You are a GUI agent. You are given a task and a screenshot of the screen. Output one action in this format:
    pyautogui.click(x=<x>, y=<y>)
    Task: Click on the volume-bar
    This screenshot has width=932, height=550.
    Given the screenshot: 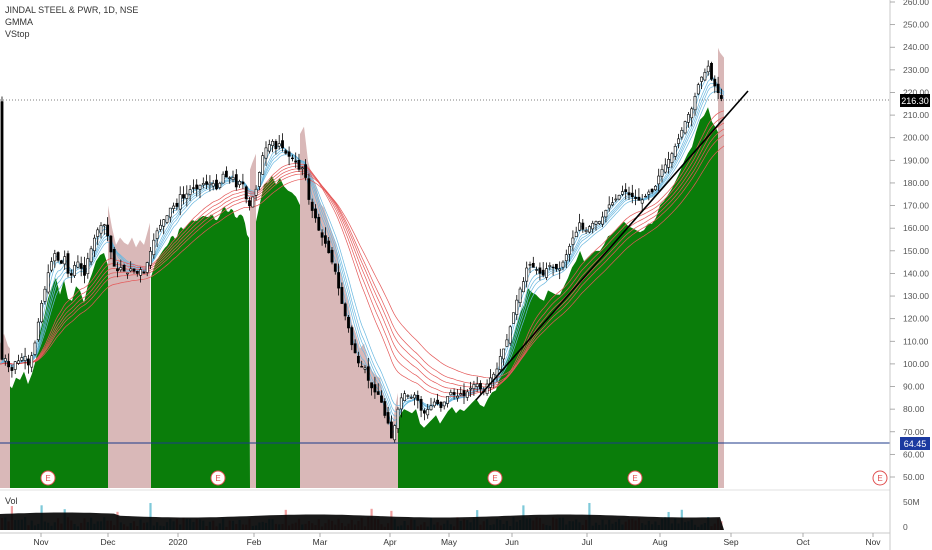 What is the action you would take?
    pyautogui.click(x=150, y=516)
    